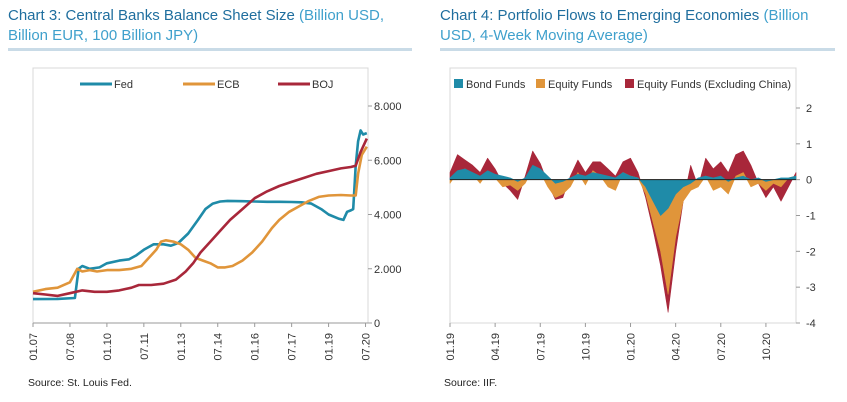 This screenshot has width=847, height=402. I want to click on chart-3-legend-label-boj: BOJ, so click(322, 85).